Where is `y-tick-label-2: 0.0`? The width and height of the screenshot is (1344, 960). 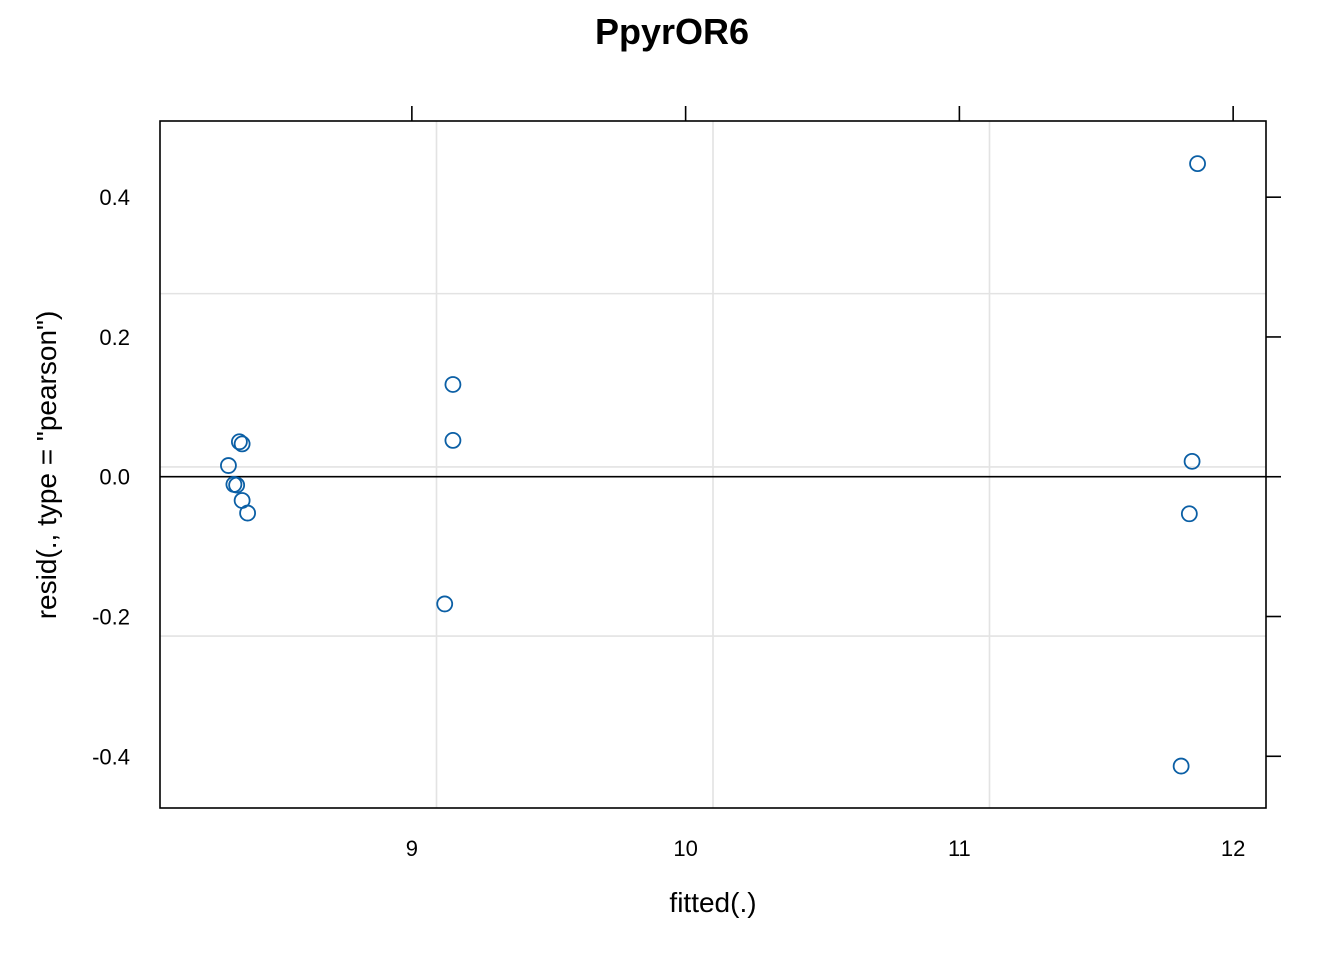
y-tick-label-2: 0.0 is located at coordinates (114, 477).